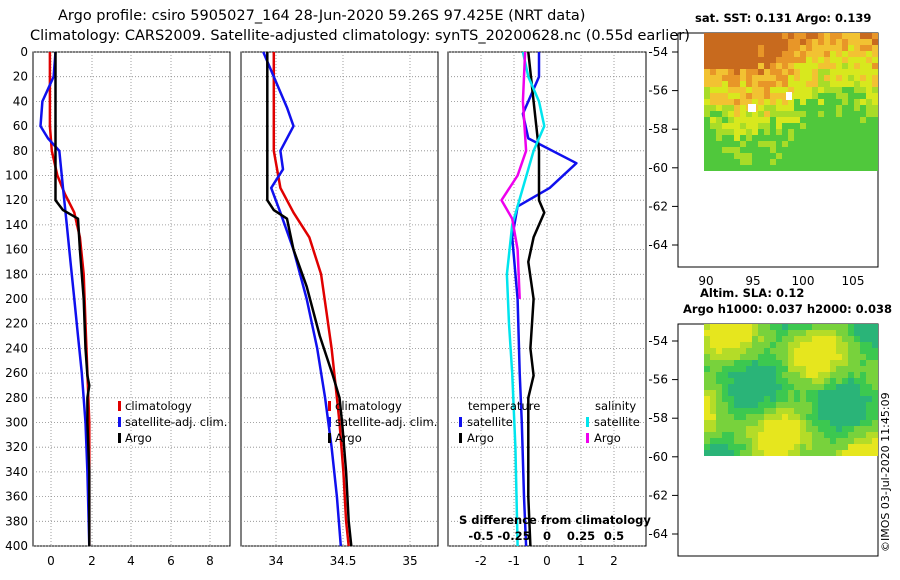 Image resolution: width=900 pixels, height=580 pixels. What do you see at coordinates (752, 293) in the screenshot?
I see `sla-map-title-1: Altim. SLA: 0.12` at bounding box center [752, 293].